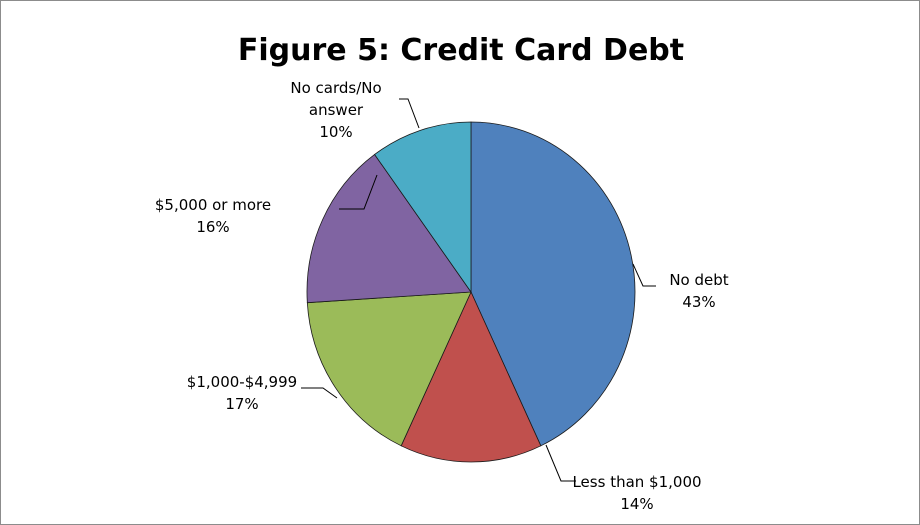 This screenshot has width=920, height=525. What do you see at coordinates (335, 88) in the screenshot?
I see `slice-name: No cards/No` at bounding box center [335, 88].